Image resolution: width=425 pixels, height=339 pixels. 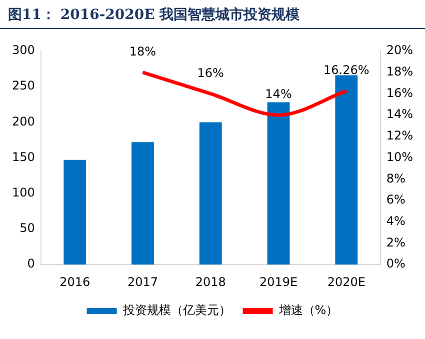 I want to click on y-tick-label: 100, so click(x=23, y=193).